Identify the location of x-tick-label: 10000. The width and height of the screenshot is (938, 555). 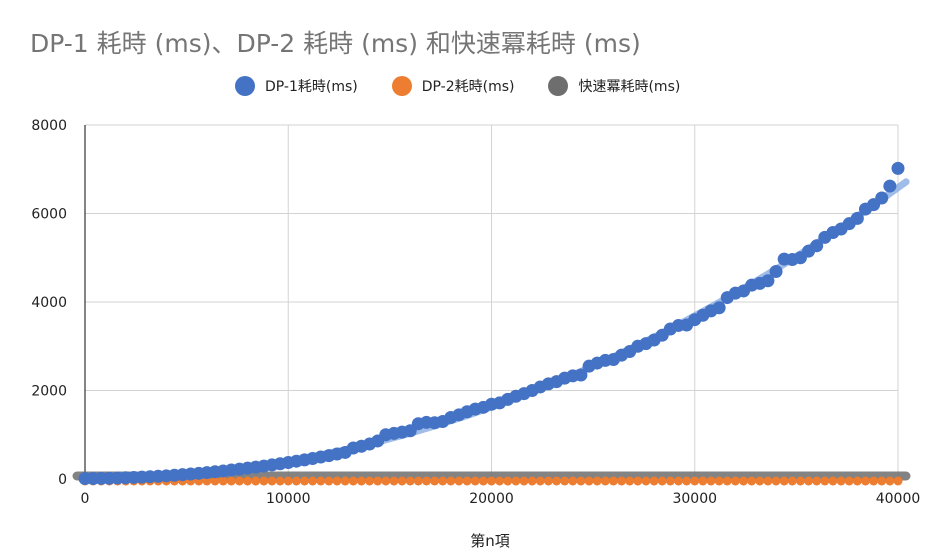
(288, 499).